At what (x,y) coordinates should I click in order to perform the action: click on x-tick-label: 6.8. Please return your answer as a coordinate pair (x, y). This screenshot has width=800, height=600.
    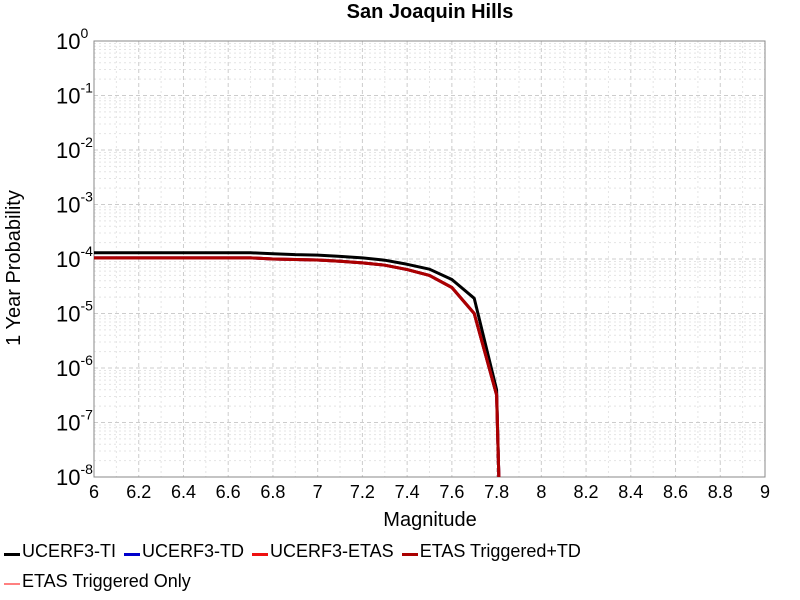
    Looking at the image, I should click on (272, 492).